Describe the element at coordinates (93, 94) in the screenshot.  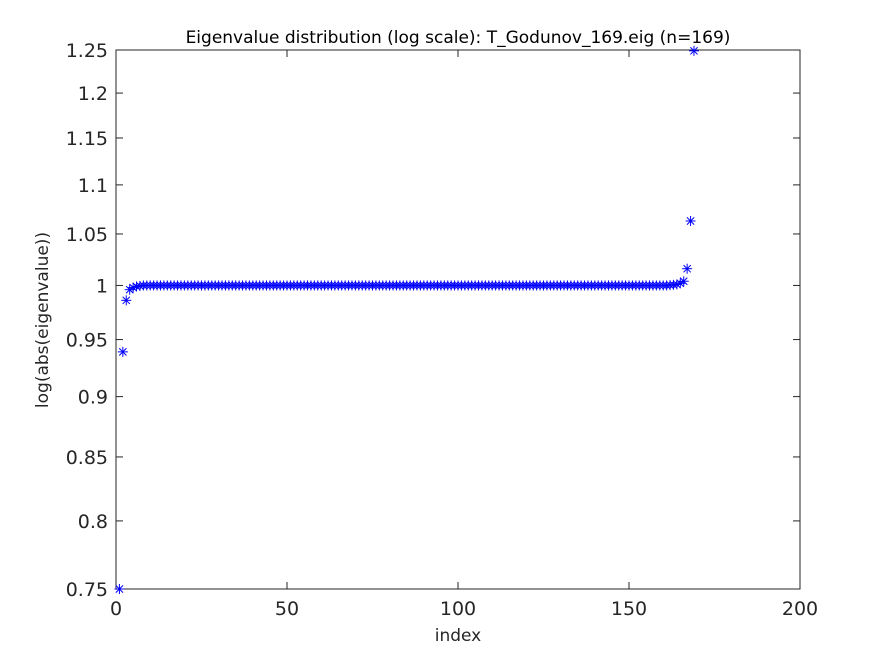
I see `y-tick-label: 1.2` at that location.